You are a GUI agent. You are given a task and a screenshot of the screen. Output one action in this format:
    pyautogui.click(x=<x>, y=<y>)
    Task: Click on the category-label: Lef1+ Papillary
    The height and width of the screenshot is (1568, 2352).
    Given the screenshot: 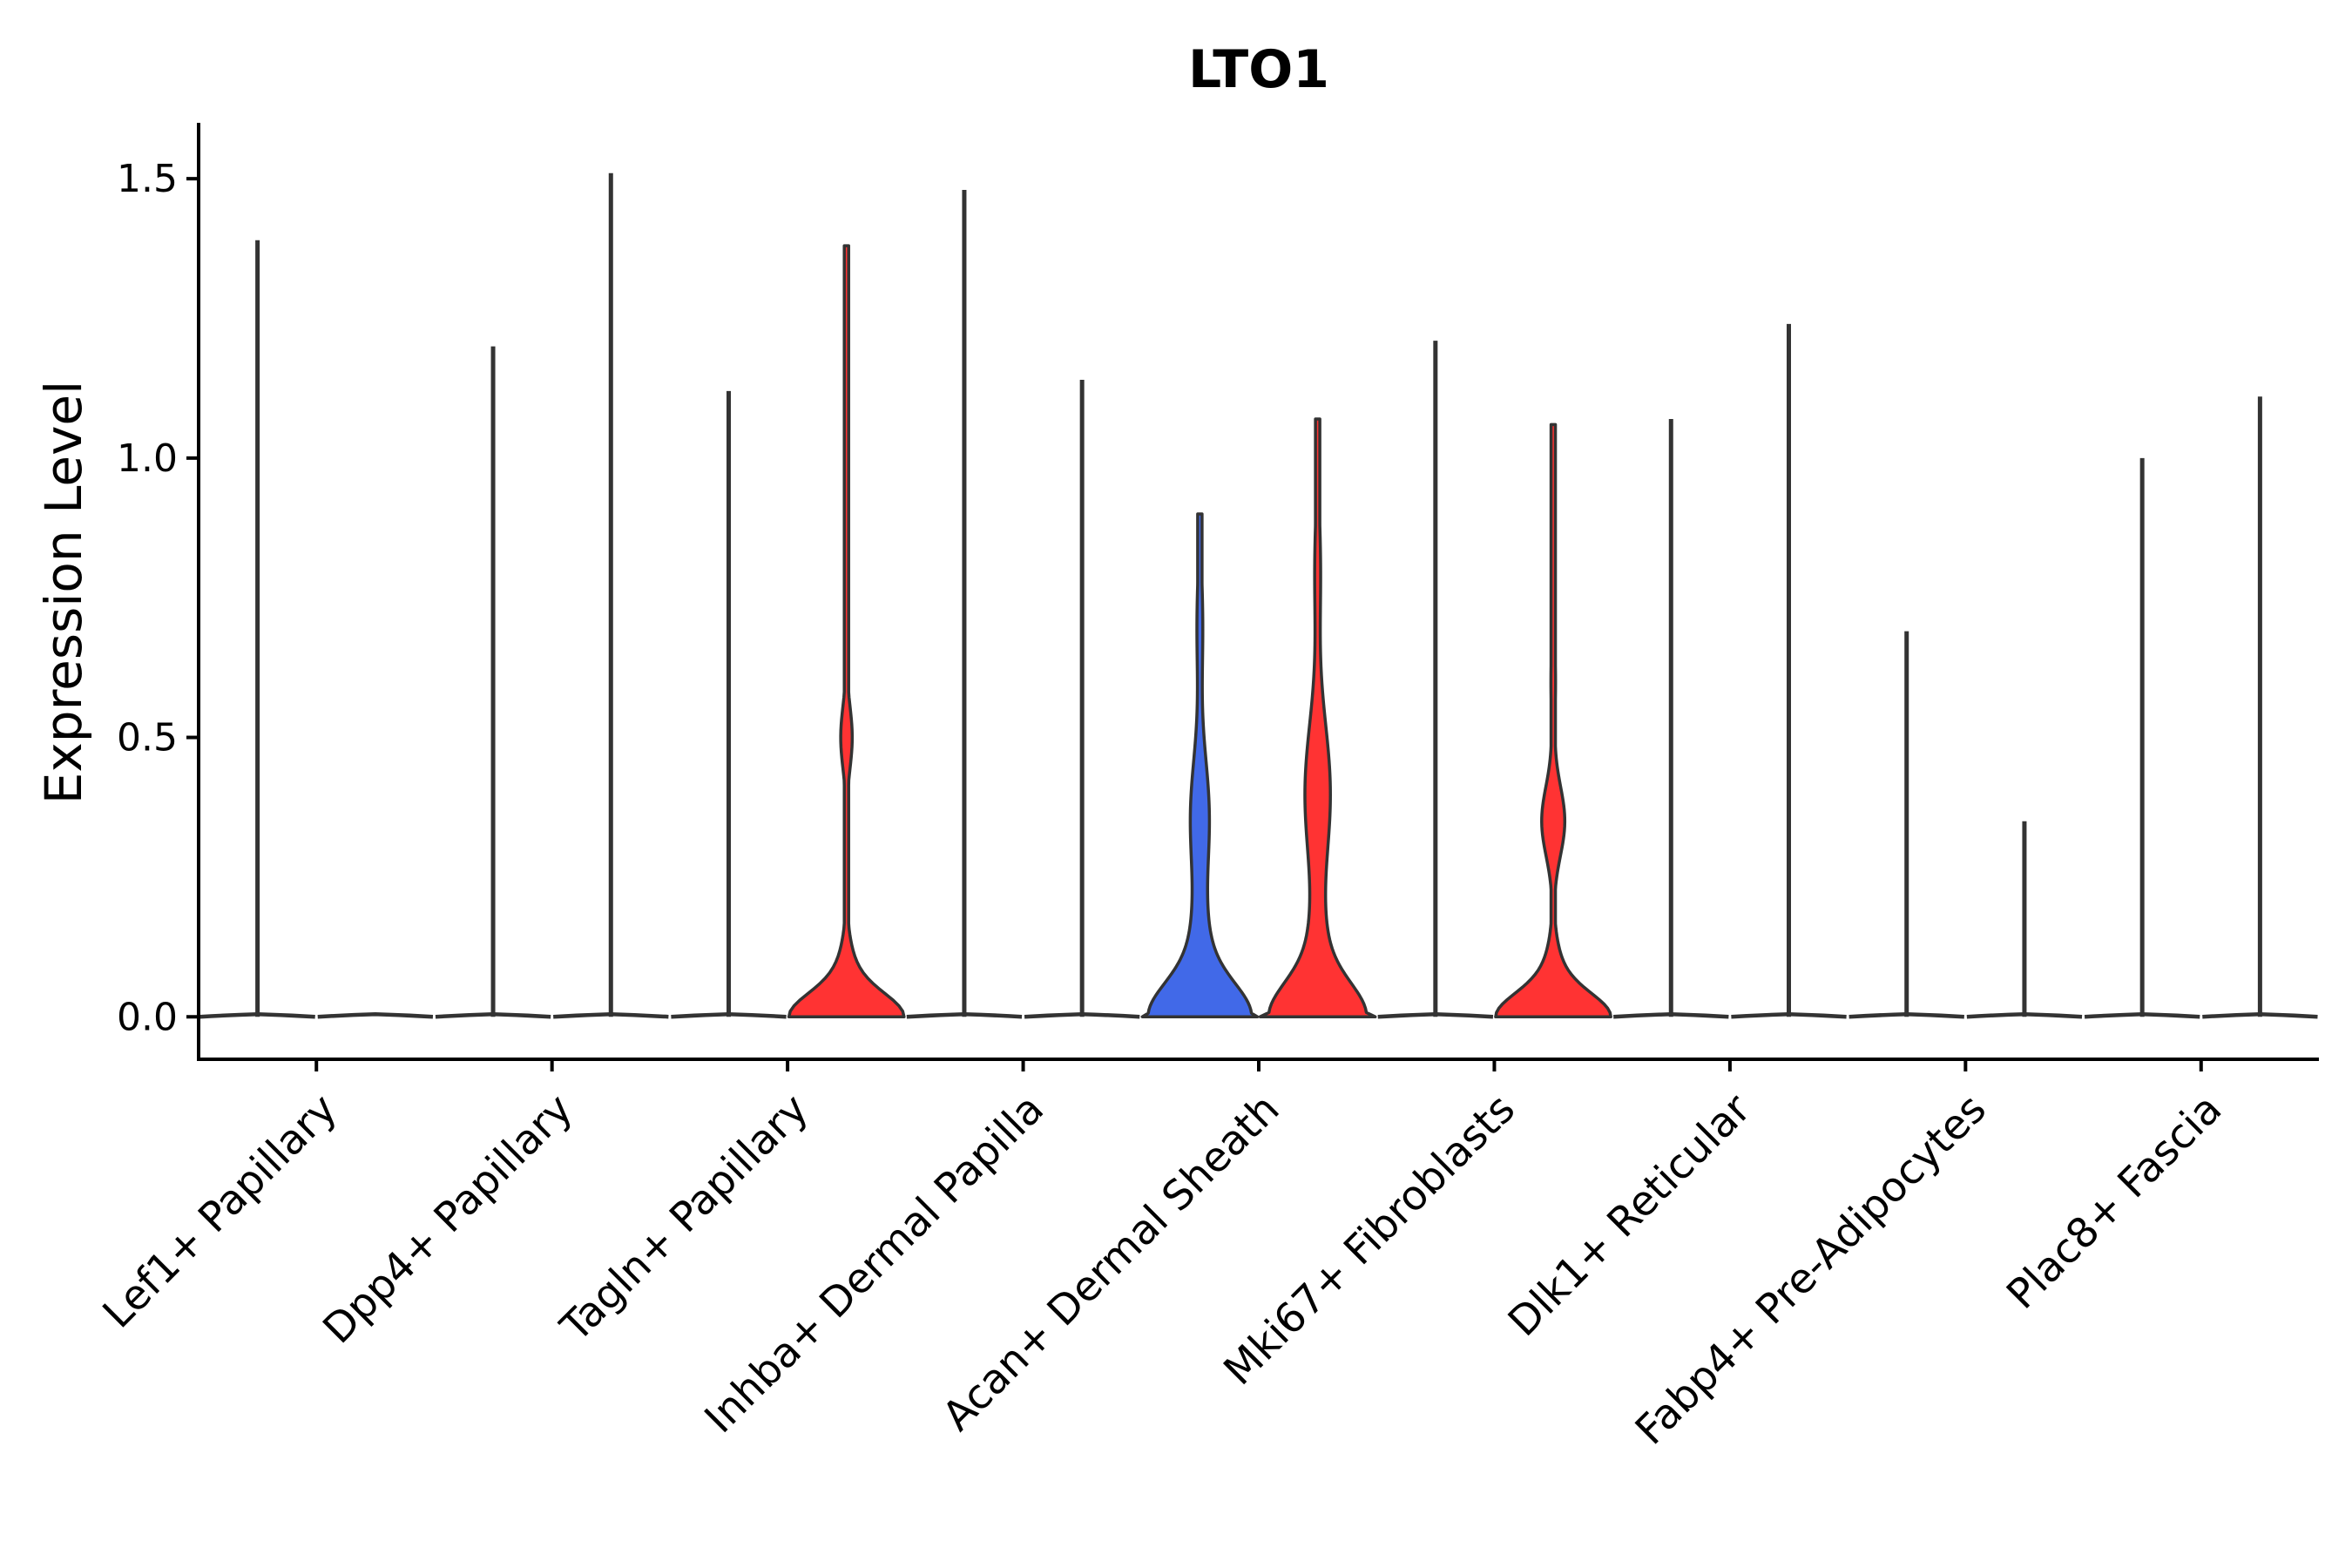 What is the action you would take?
    pyautogui.click(x=220, y=1211)
    